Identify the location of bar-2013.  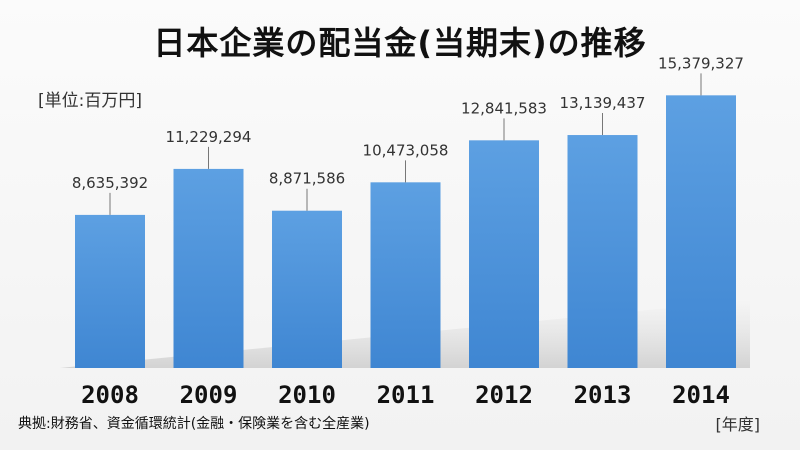
(602, 251).